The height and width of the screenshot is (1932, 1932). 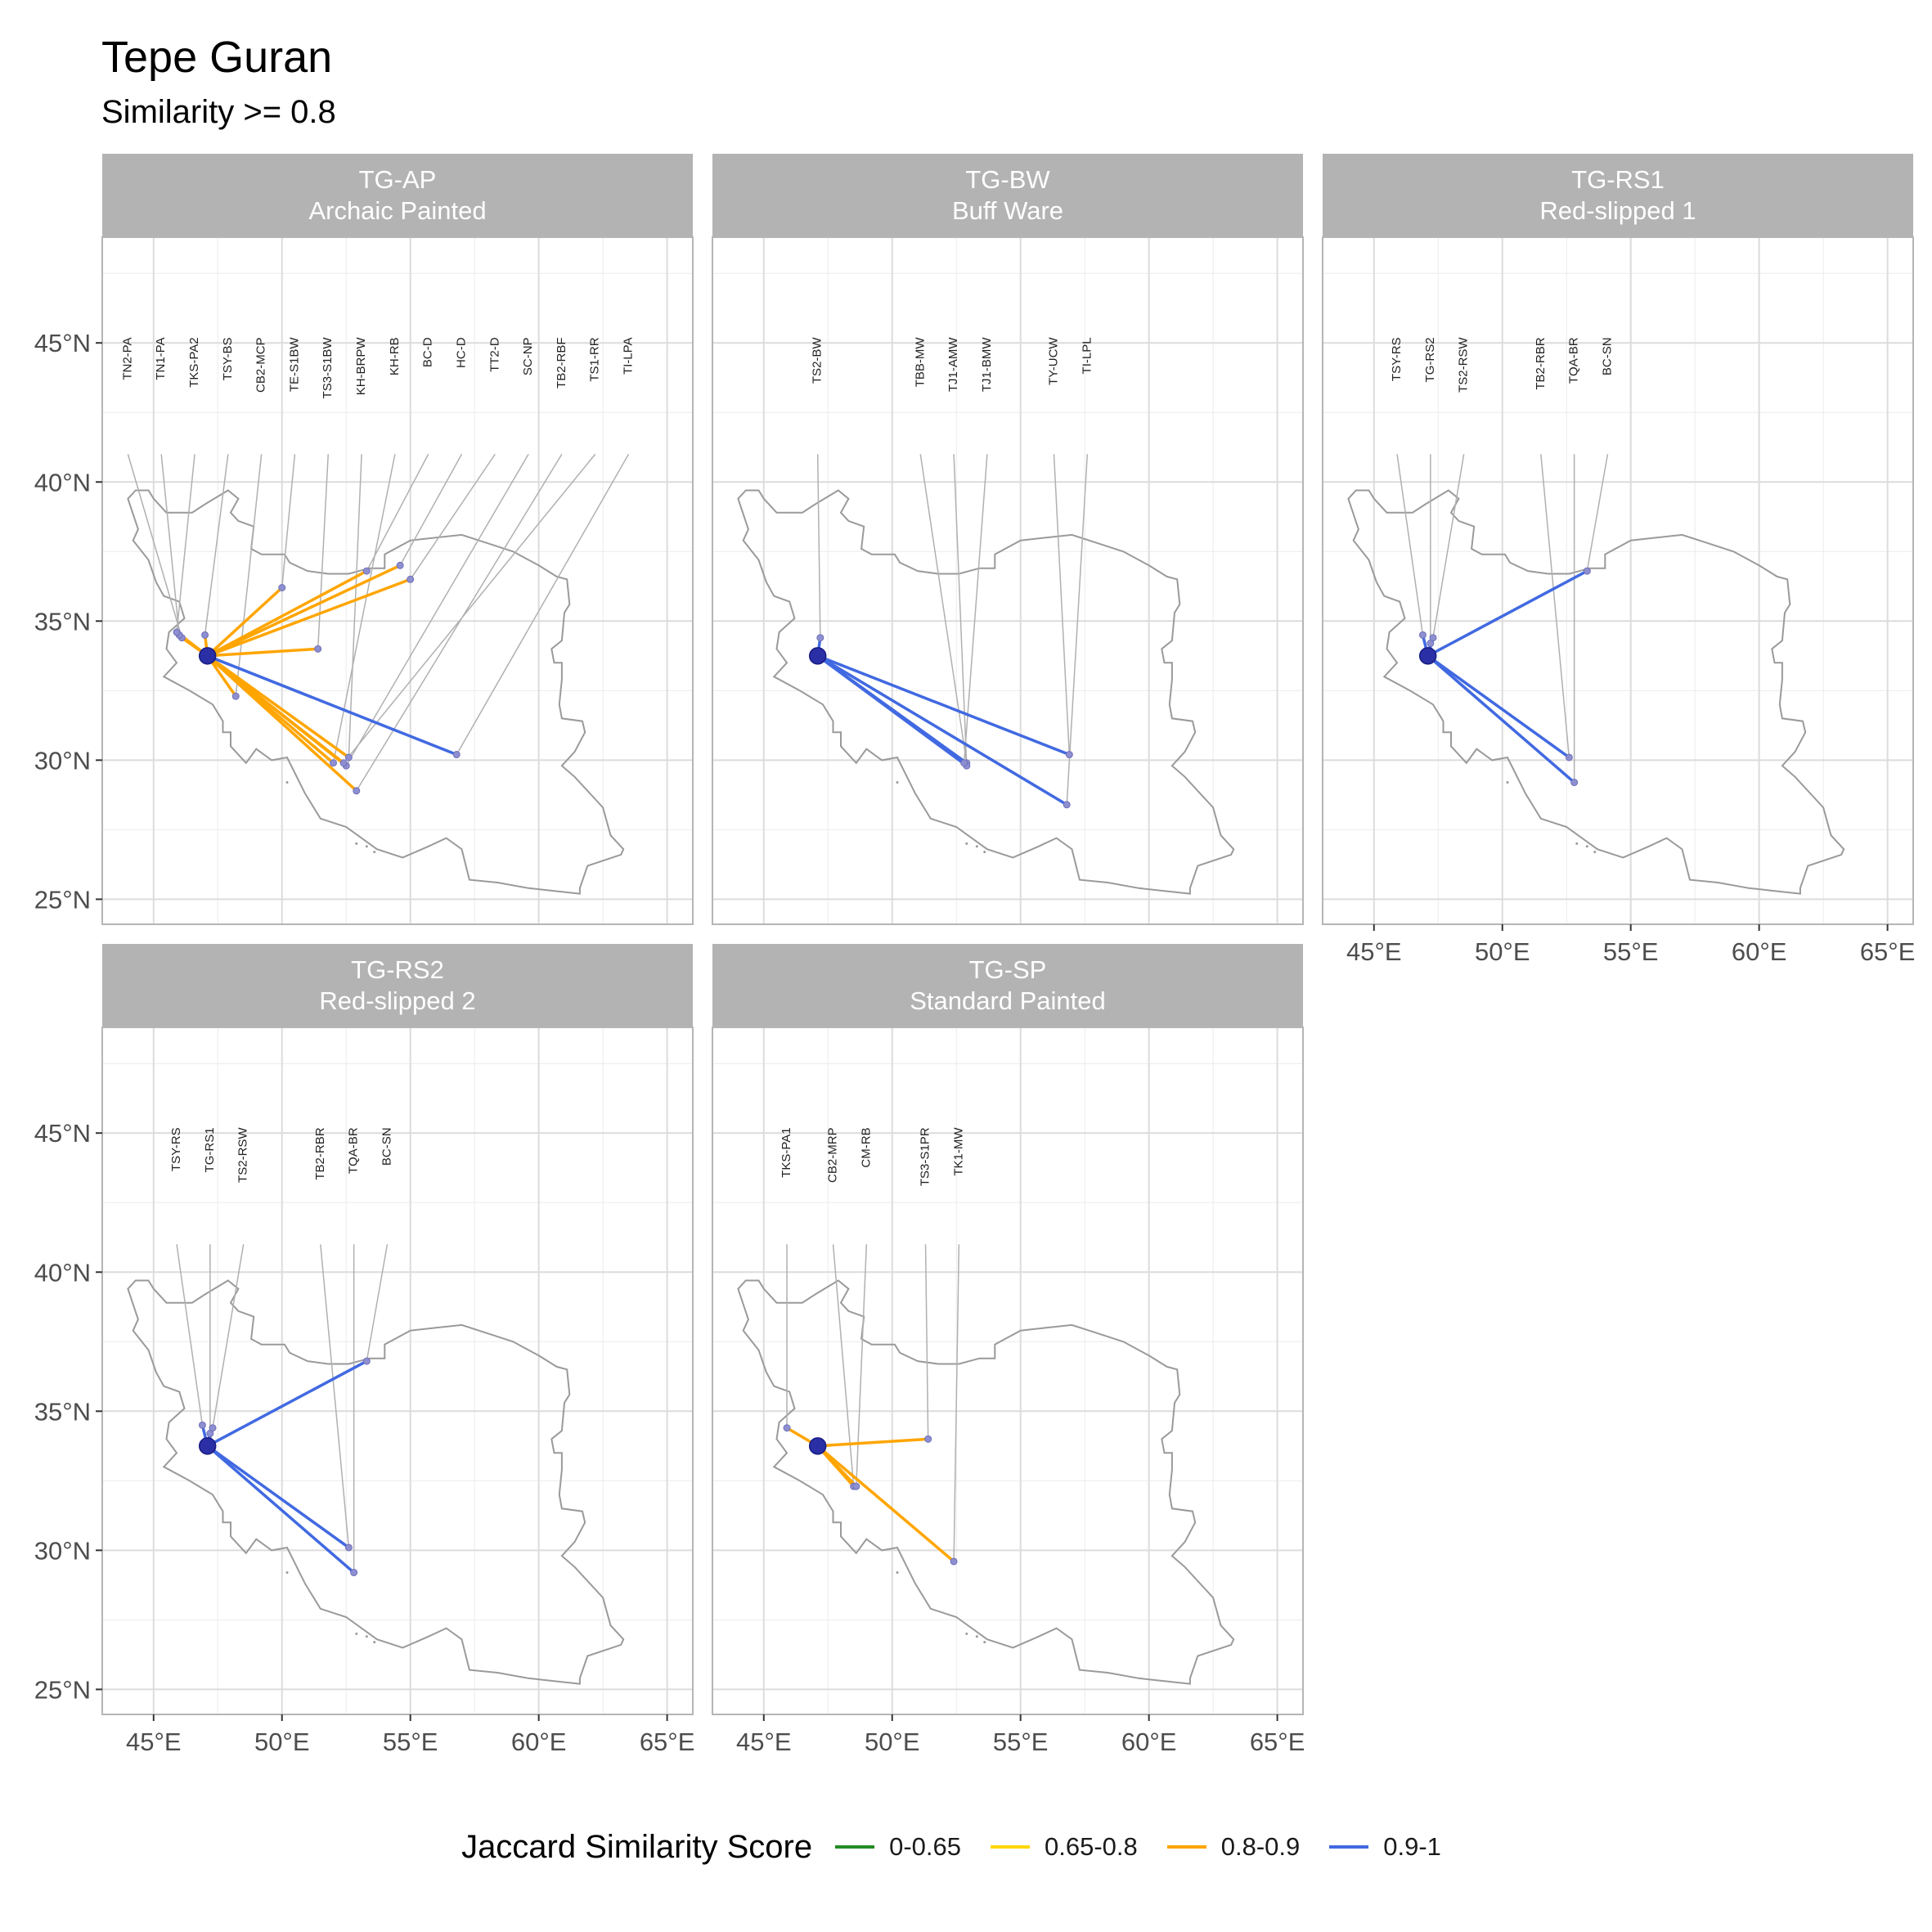 I want to click on site-label: TKS-PA1, so click(x=787, y=1152).